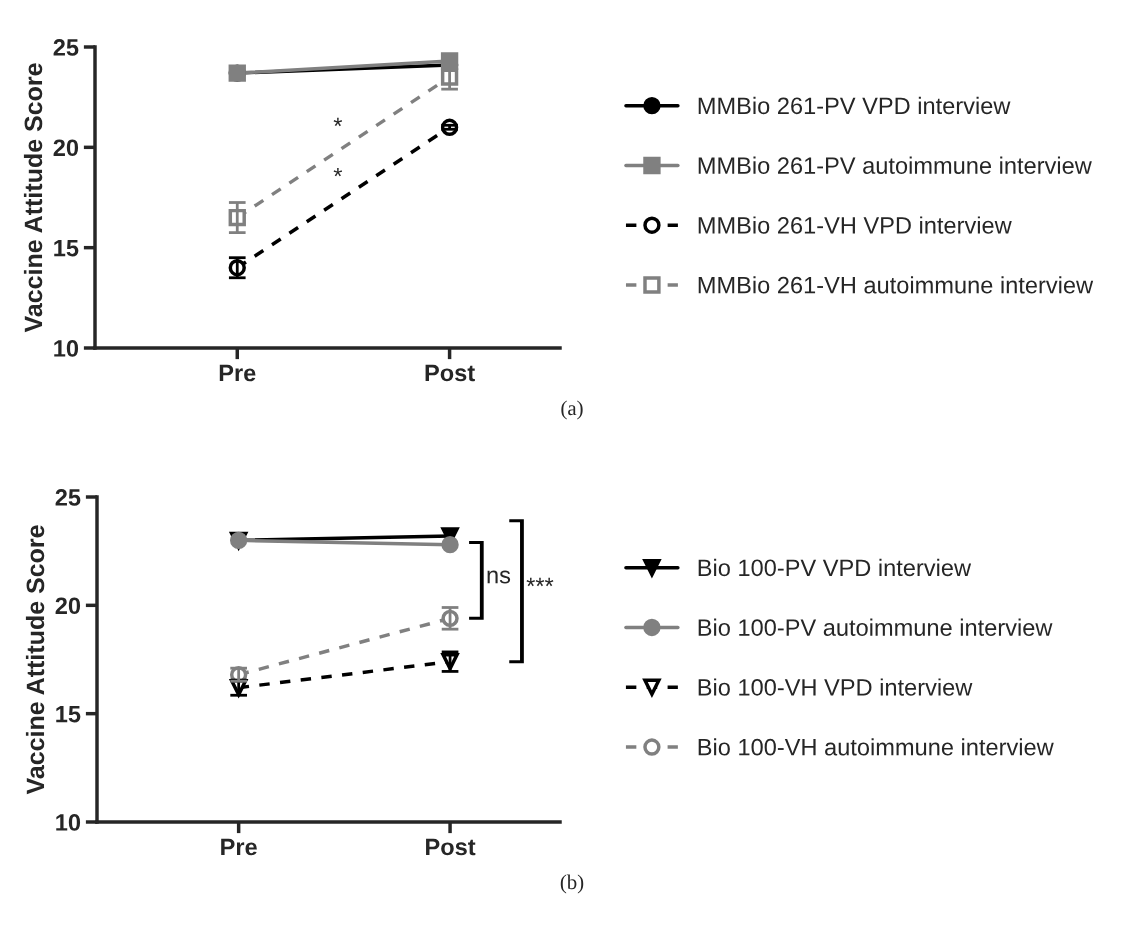 The image size is (1144, 941). Describe the element at coordinates (896, 285) in the screenshot. I see `legend-label: MMBio 261-VH autoimmune interview` at that location.